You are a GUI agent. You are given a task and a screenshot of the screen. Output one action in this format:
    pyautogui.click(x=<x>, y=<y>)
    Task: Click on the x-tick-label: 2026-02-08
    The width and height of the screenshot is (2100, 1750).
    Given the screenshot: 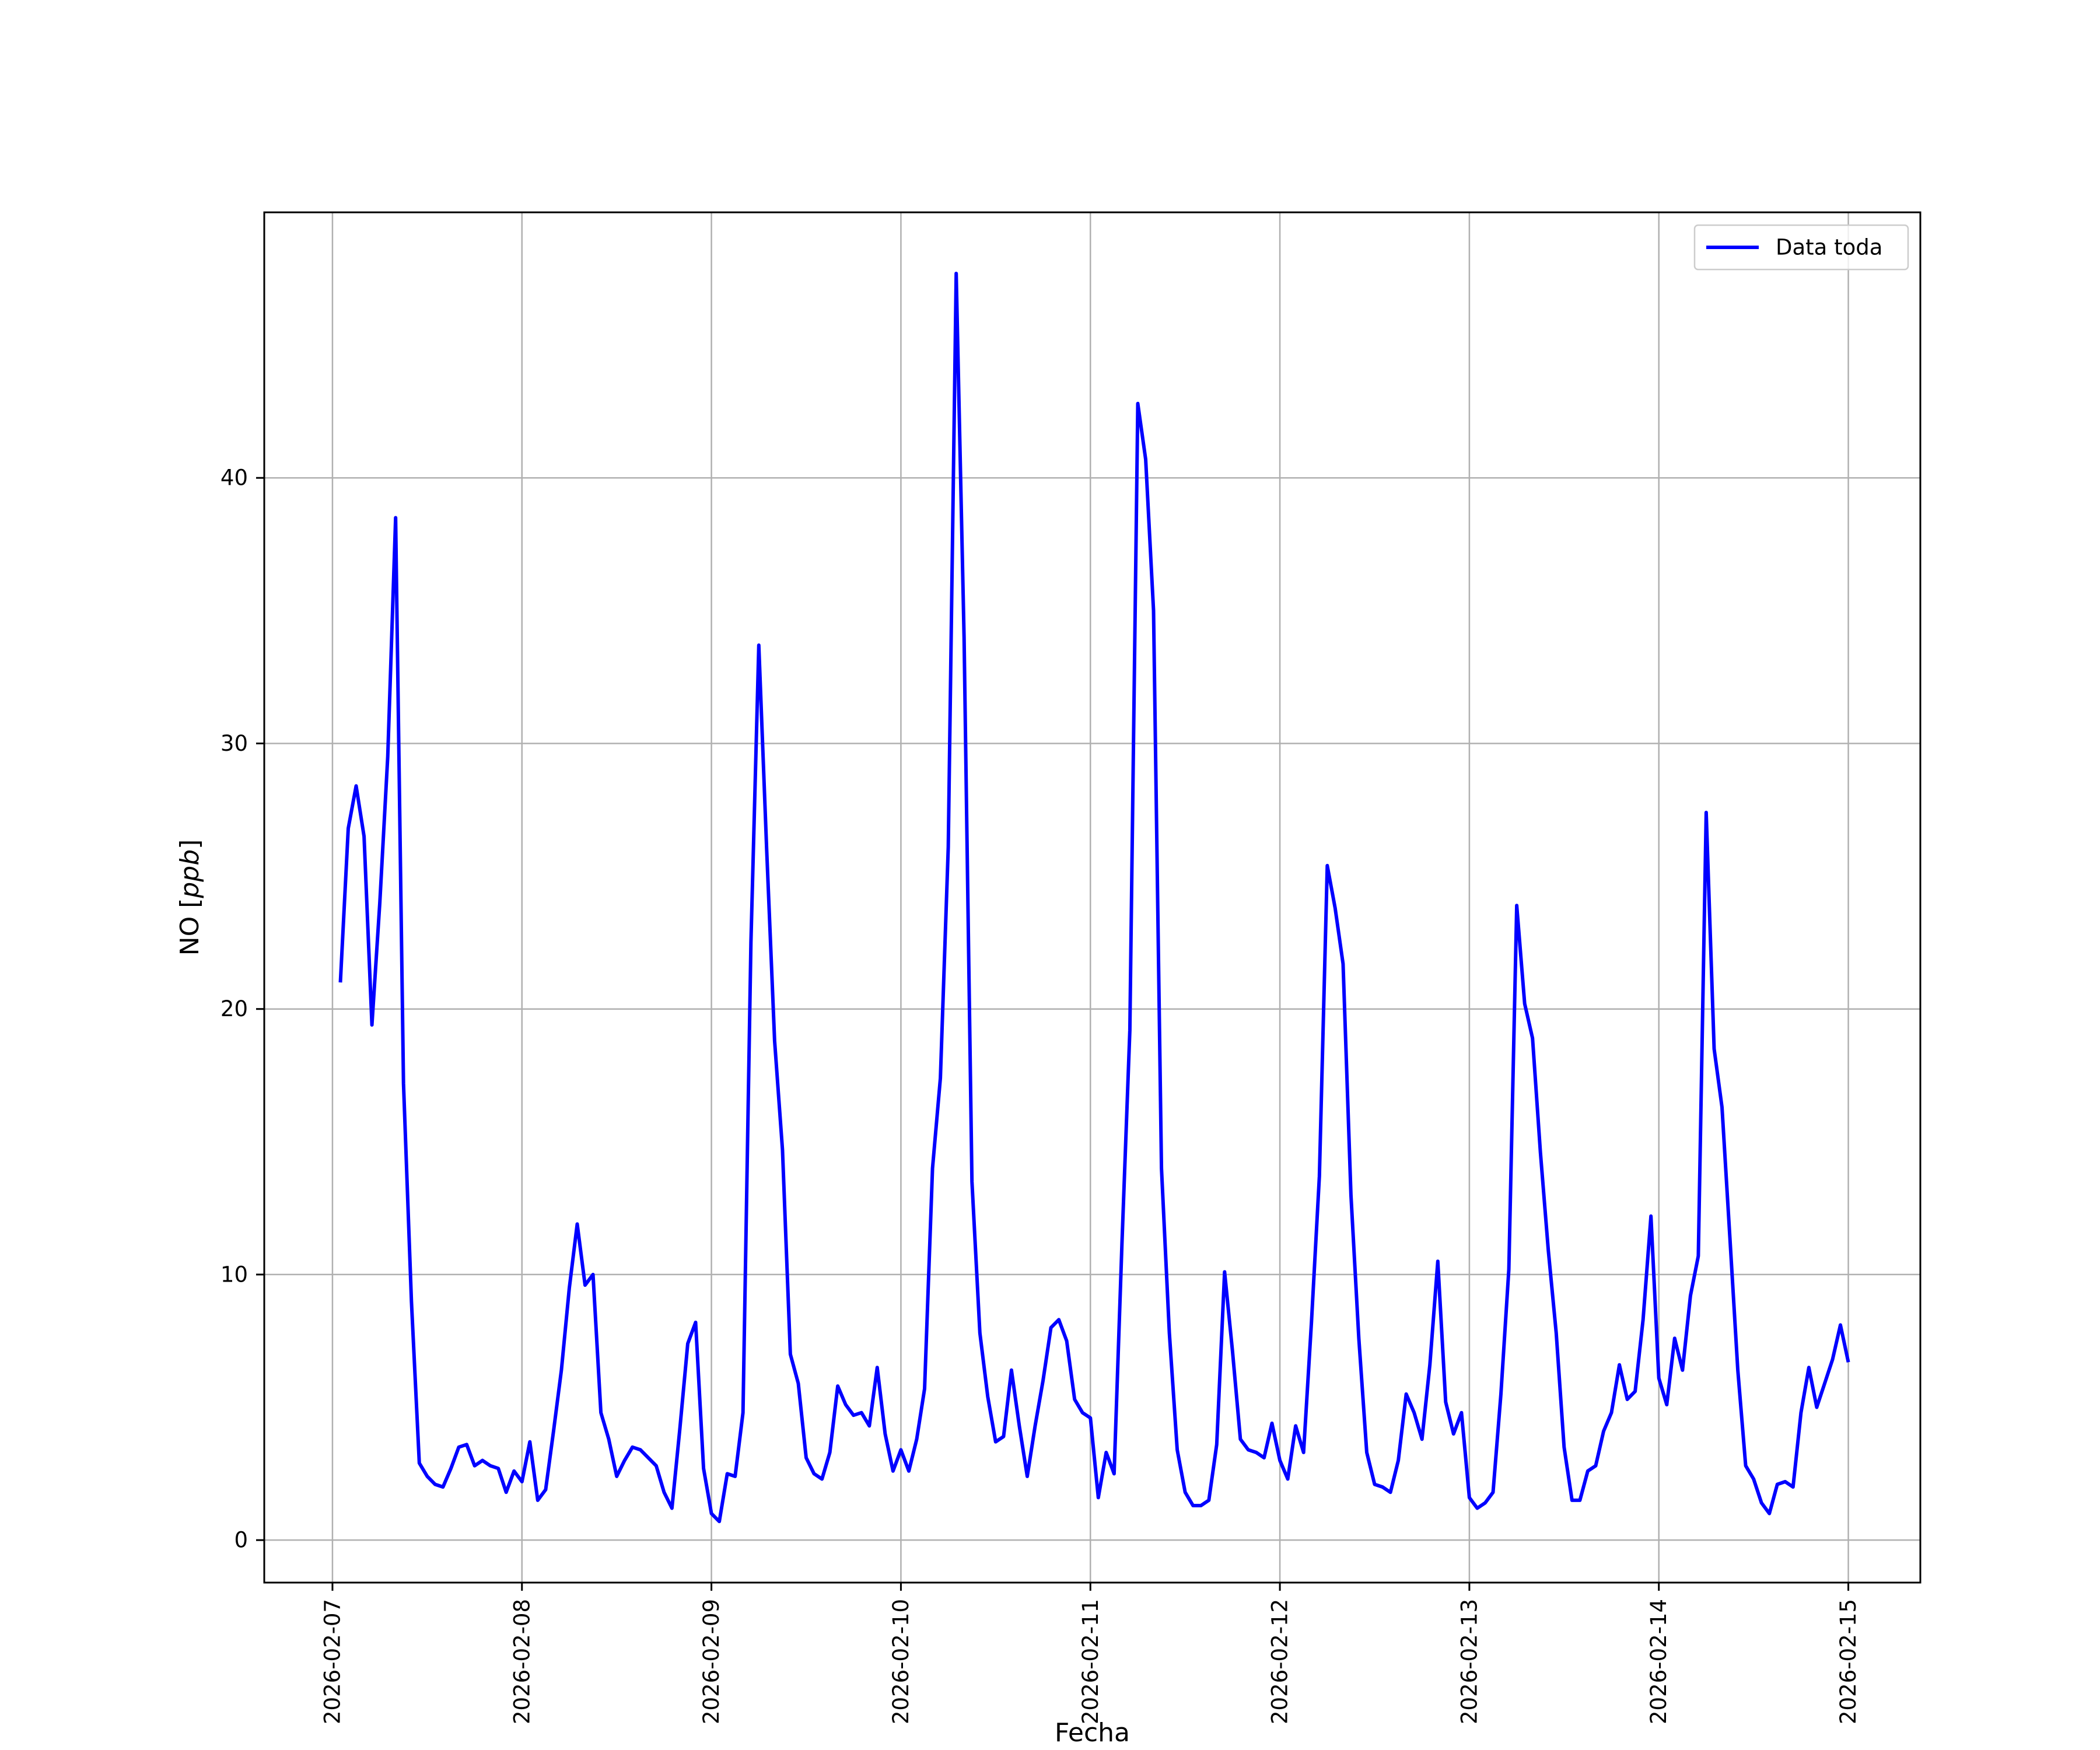 What is the action you would take?
    pyautogui.click(x=521, y=1661)
    